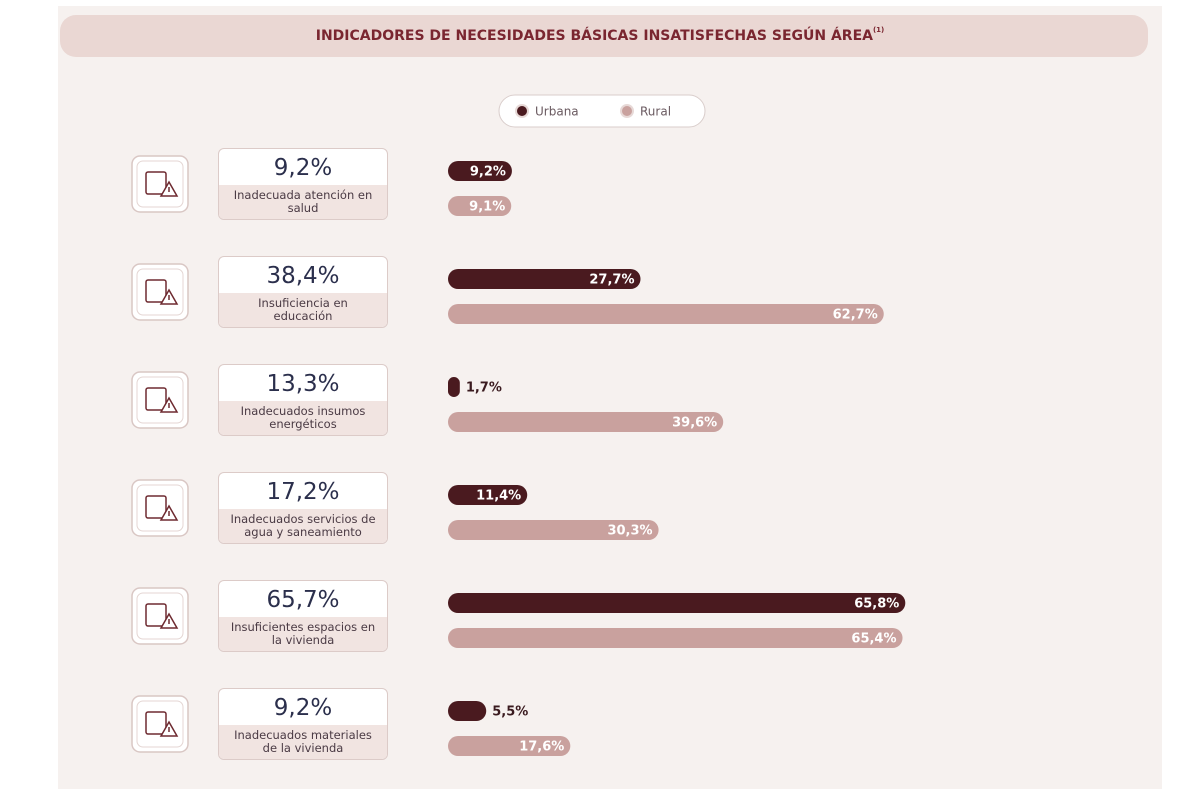 This screenshot has height=789, width=1200. I want to click on title-bar, so click(604, 36).